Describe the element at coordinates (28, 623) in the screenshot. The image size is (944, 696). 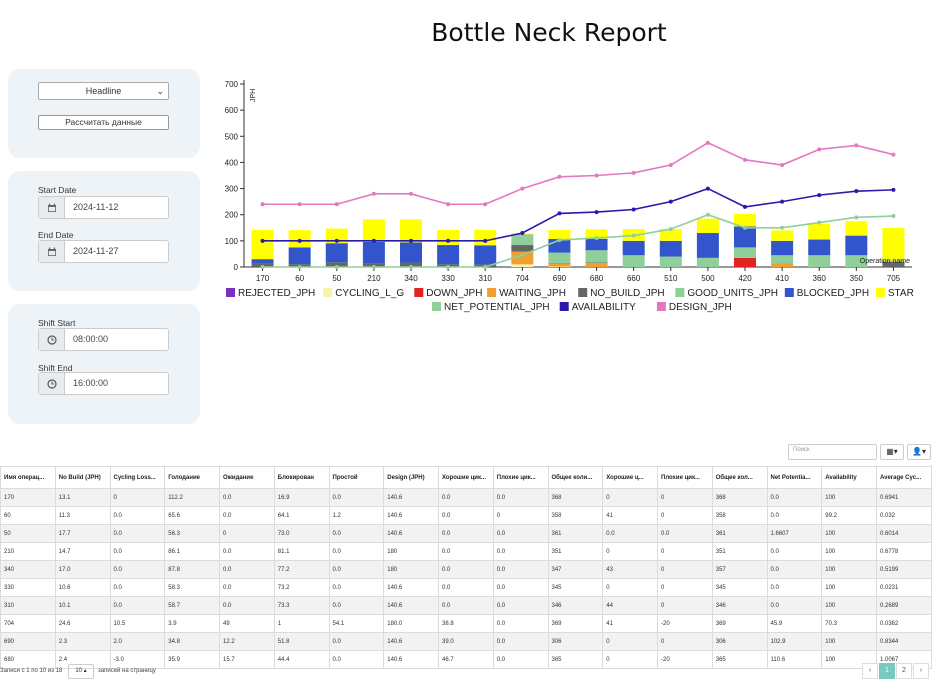
I see `table-cell: 704` at that location.